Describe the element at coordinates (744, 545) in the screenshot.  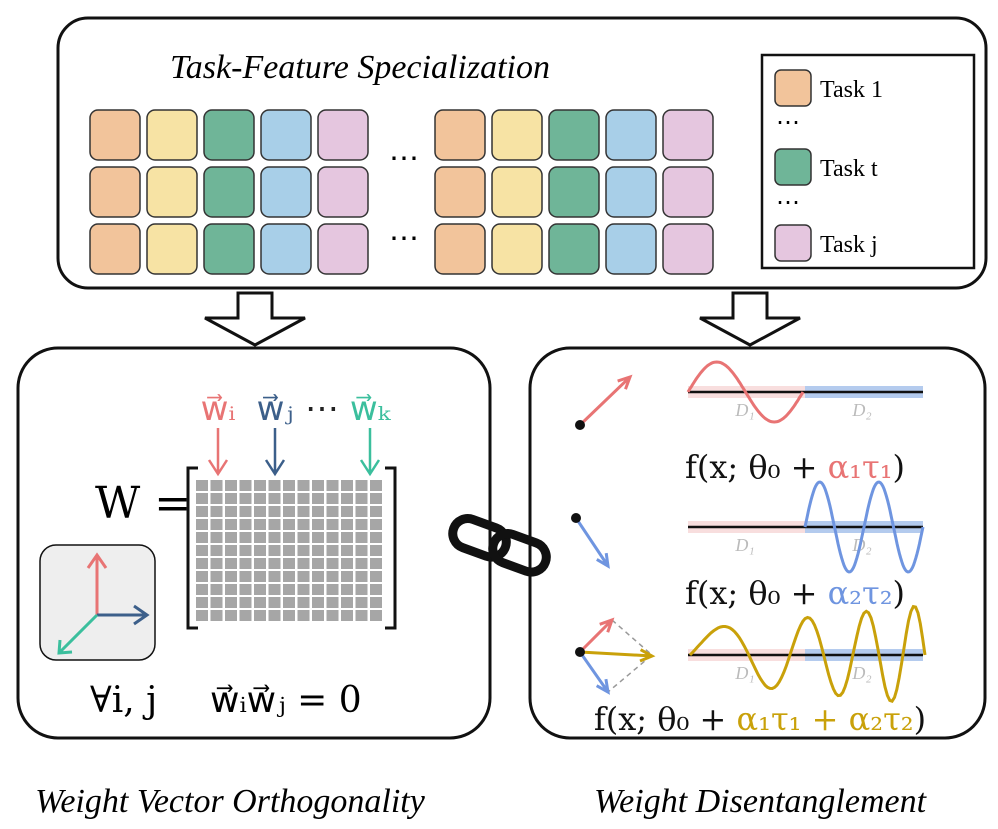
I see `domain-label: D₁` at that location.